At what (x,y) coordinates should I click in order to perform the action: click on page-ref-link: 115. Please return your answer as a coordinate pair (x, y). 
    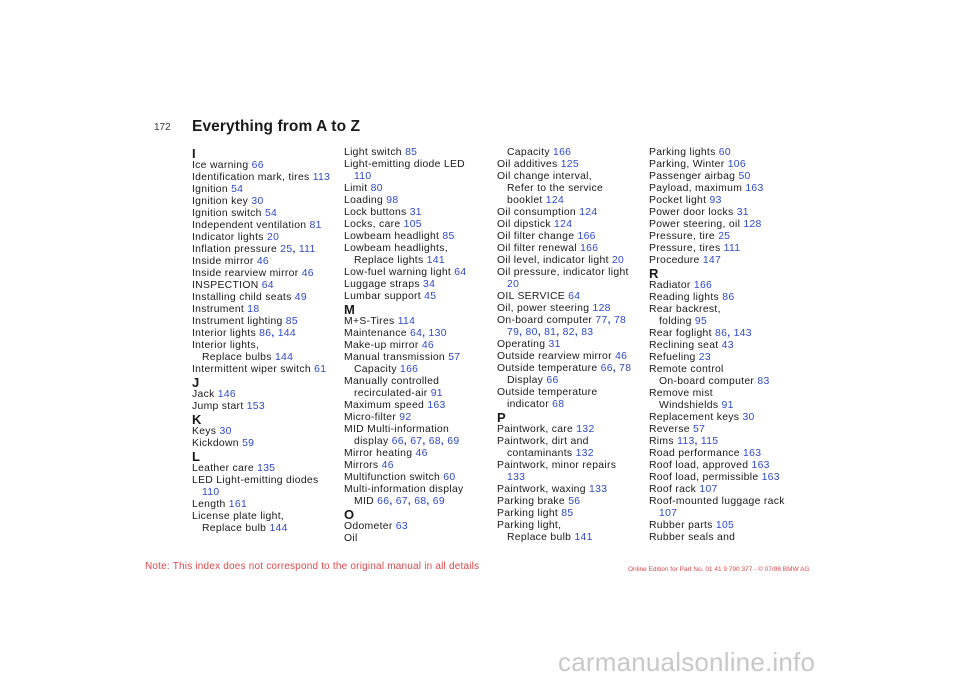
    Looking at the image, I should click on (709, 441).